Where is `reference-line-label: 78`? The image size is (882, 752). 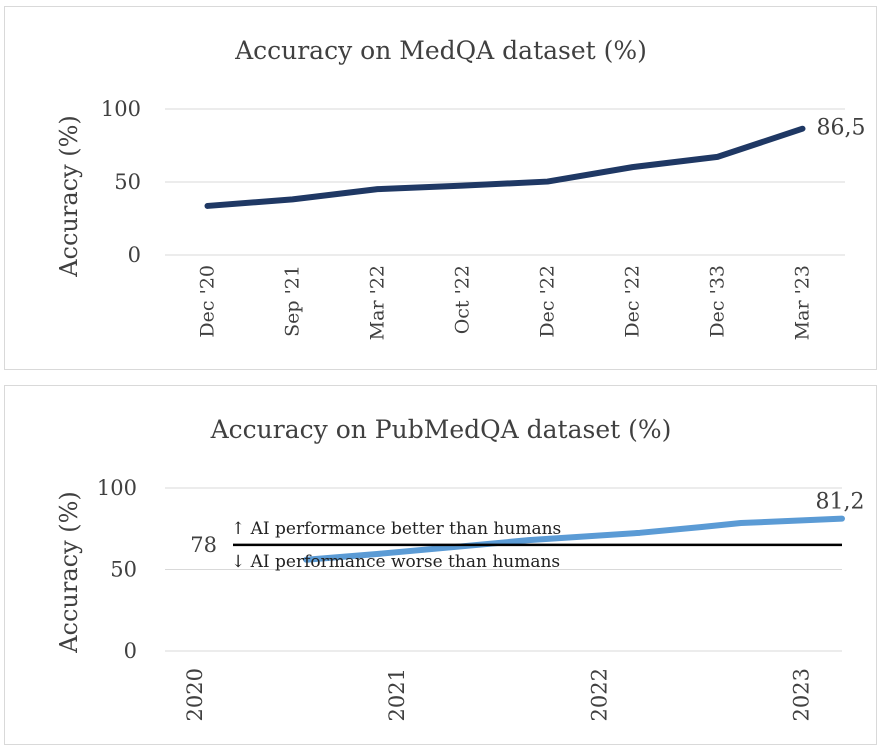 reference-line-label: 78 is located at coordinates (203, 545).